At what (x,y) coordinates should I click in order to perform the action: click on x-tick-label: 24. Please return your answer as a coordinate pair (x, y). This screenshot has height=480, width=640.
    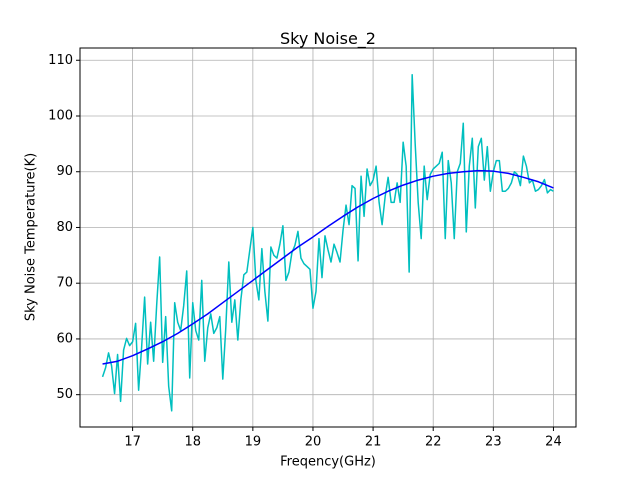
    Looking at the image, I should click on (553, 442).